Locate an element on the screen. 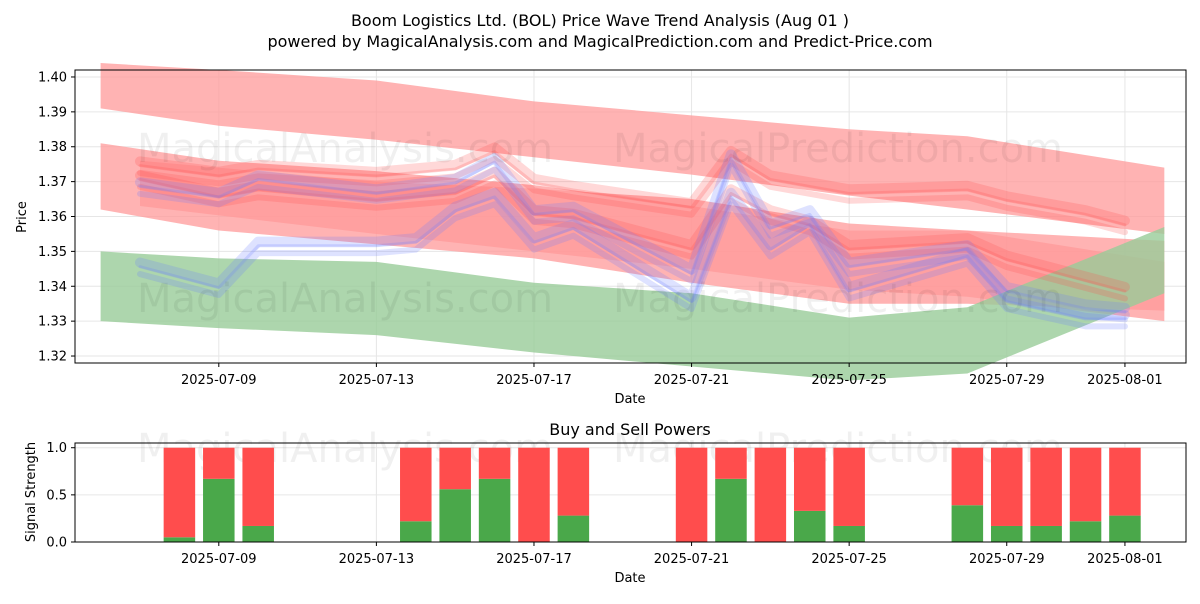  signal-x-tick-label: 2025-08-01 is located at coordinates (1125, 559).